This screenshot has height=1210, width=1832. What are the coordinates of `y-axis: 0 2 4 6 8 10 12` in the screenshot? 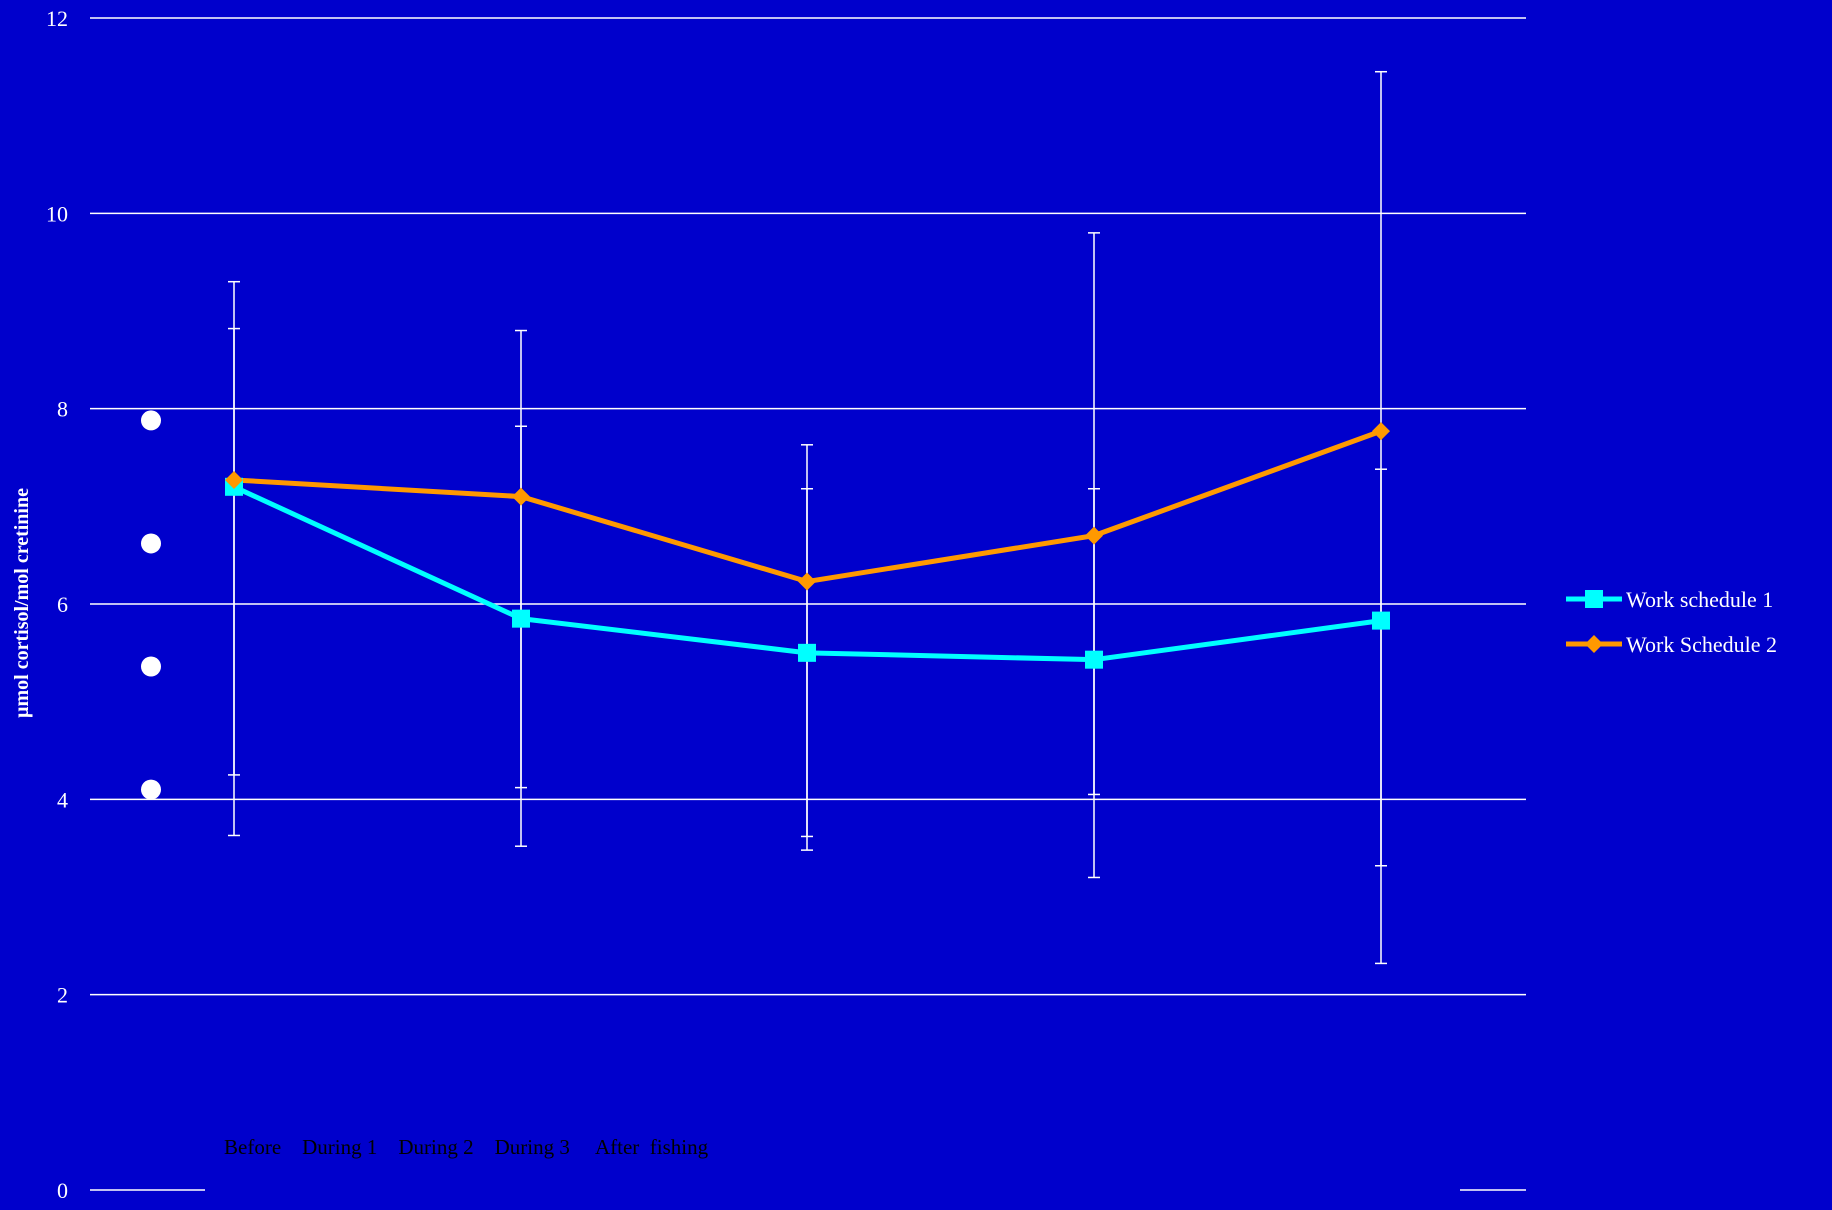 It's located at (57, 604).